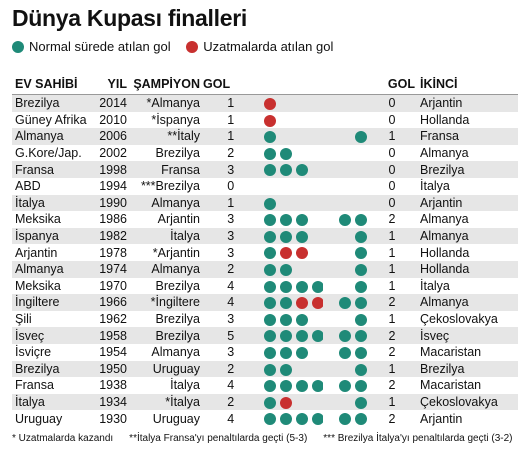 This screenshot has width=518, height=454. What do you see at coordinates (265, 169) in the screenshot?
I see `table-row: Fransa 1998 Fransa 3 0 Brezilya` at bounding box center [265, 169].